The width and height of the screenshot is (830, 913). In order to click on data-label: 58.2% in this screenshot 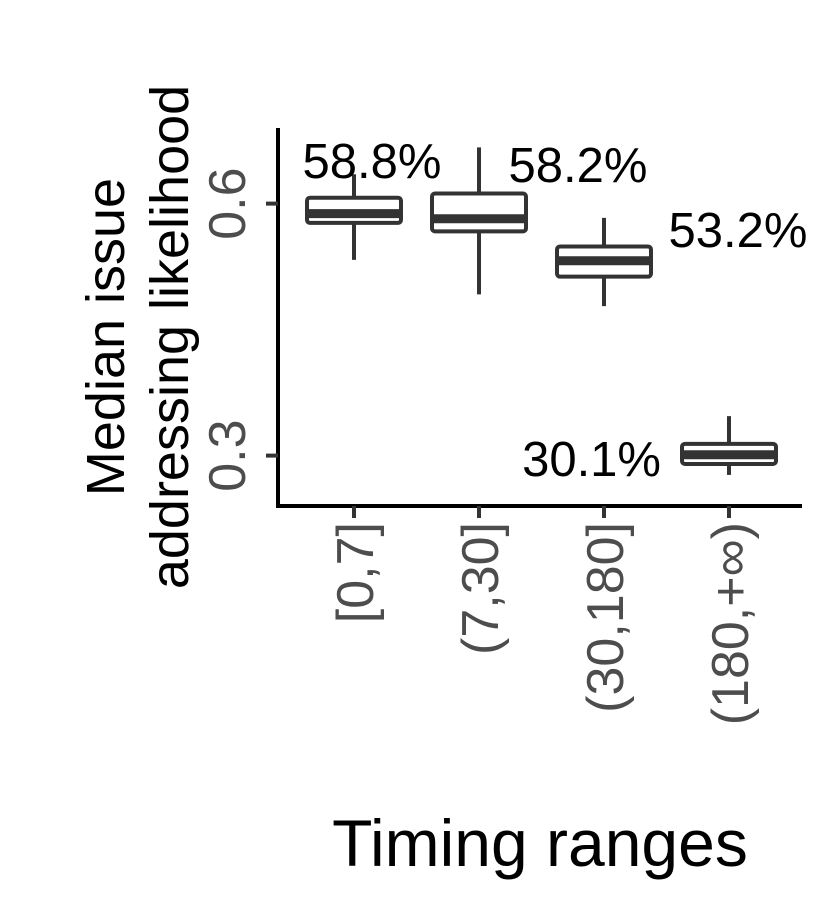, I will do `click(578, 166)`.